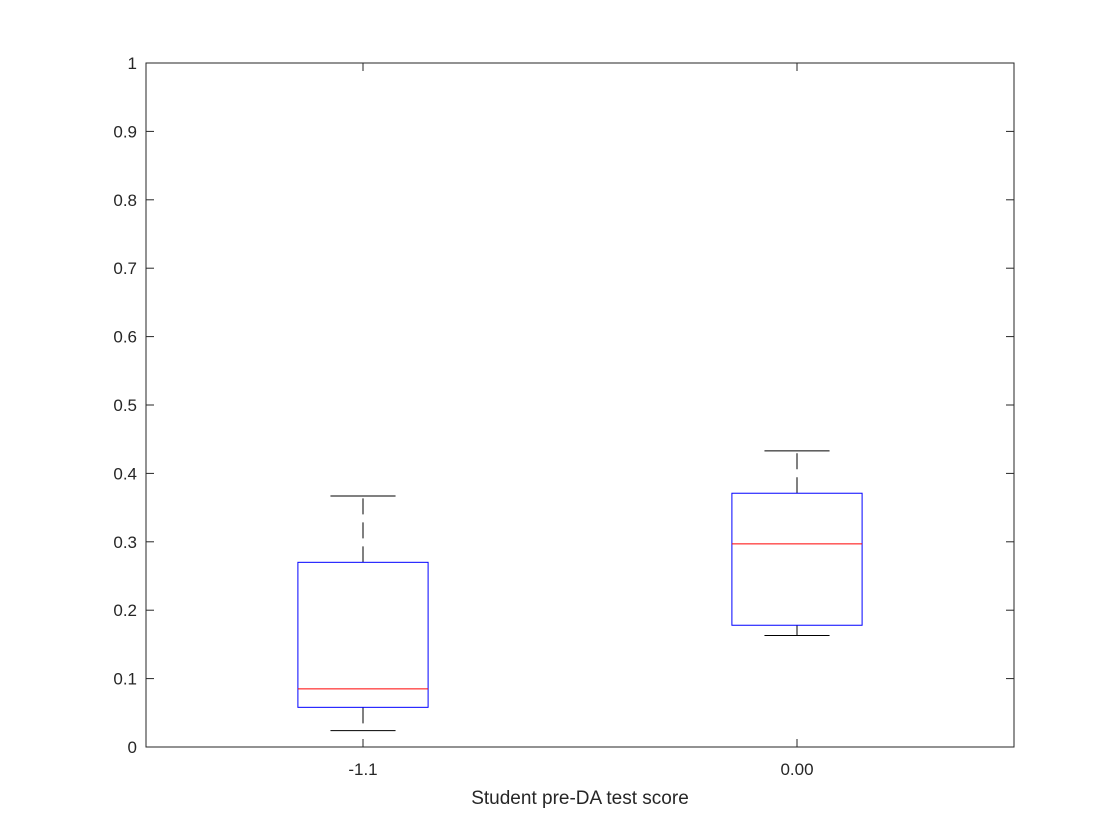  Describe the element at coordinates (125, 610) in the screenshot. I see `y-tick-label: 0.2` at that location.